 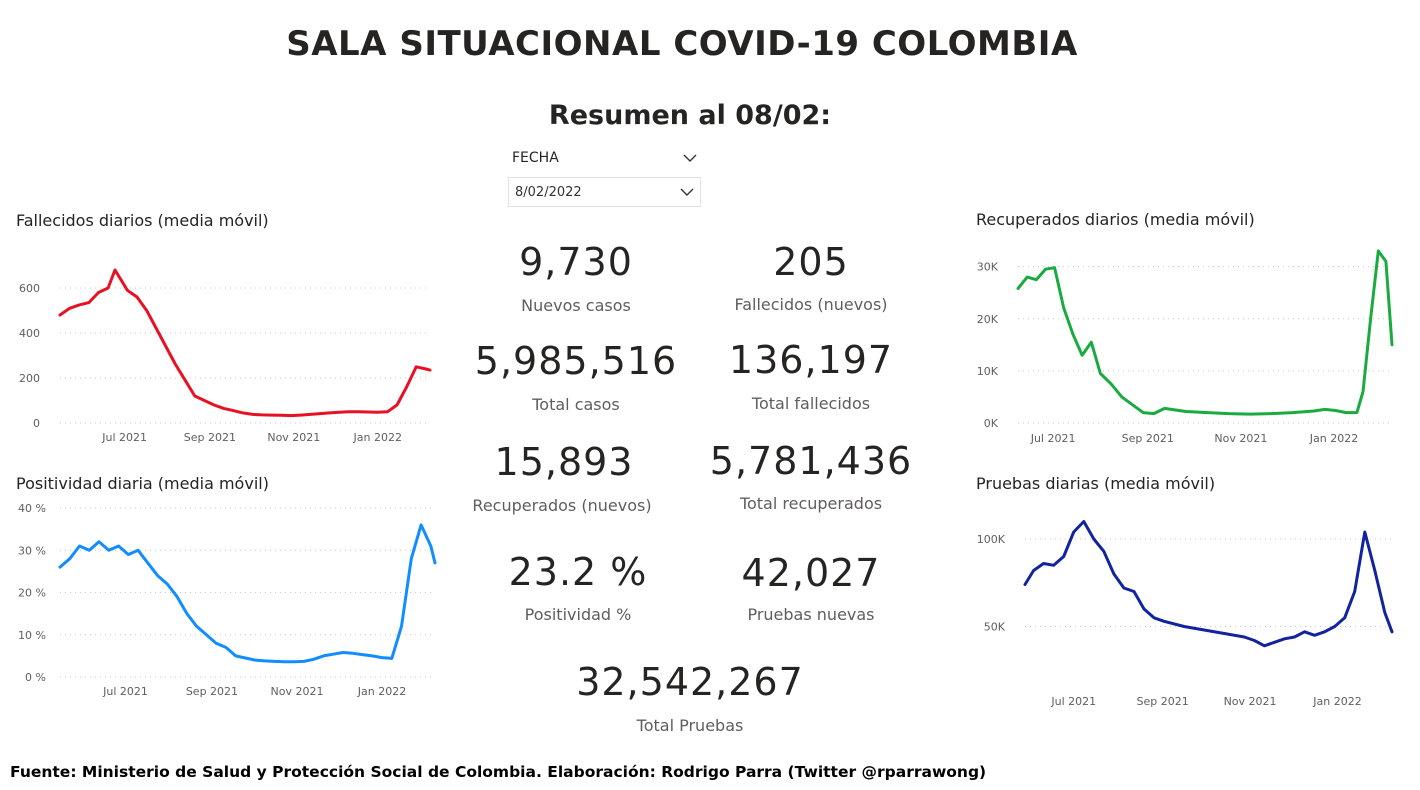 I want to click on kpi-positividad-label: Positividad %, so click(x=578, y=614).